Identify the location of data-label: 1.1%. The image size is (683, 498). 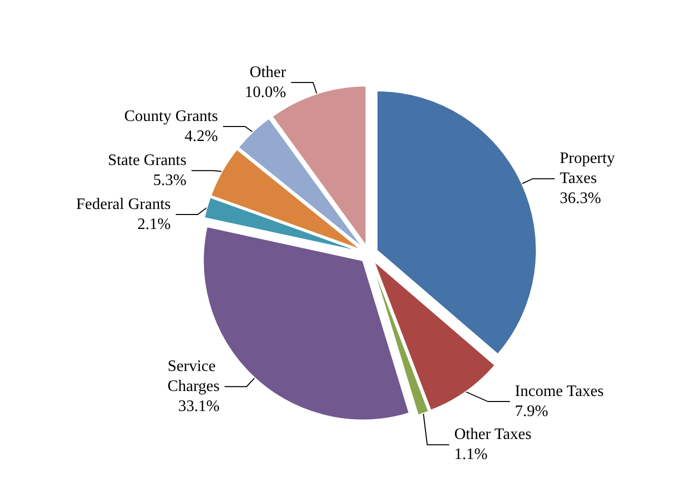
(471, 455).